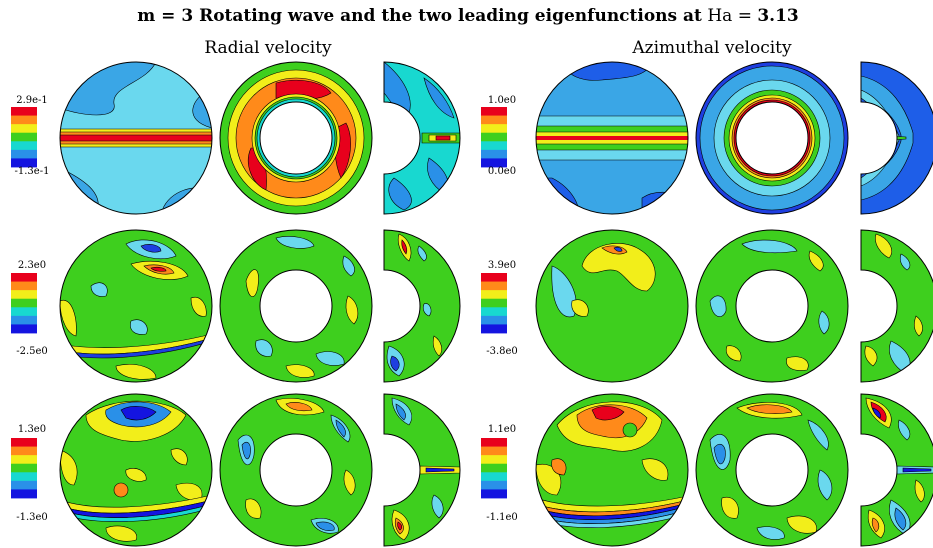  I want to click on colorbar-min-label: -1.3e0, so click(32, 517).